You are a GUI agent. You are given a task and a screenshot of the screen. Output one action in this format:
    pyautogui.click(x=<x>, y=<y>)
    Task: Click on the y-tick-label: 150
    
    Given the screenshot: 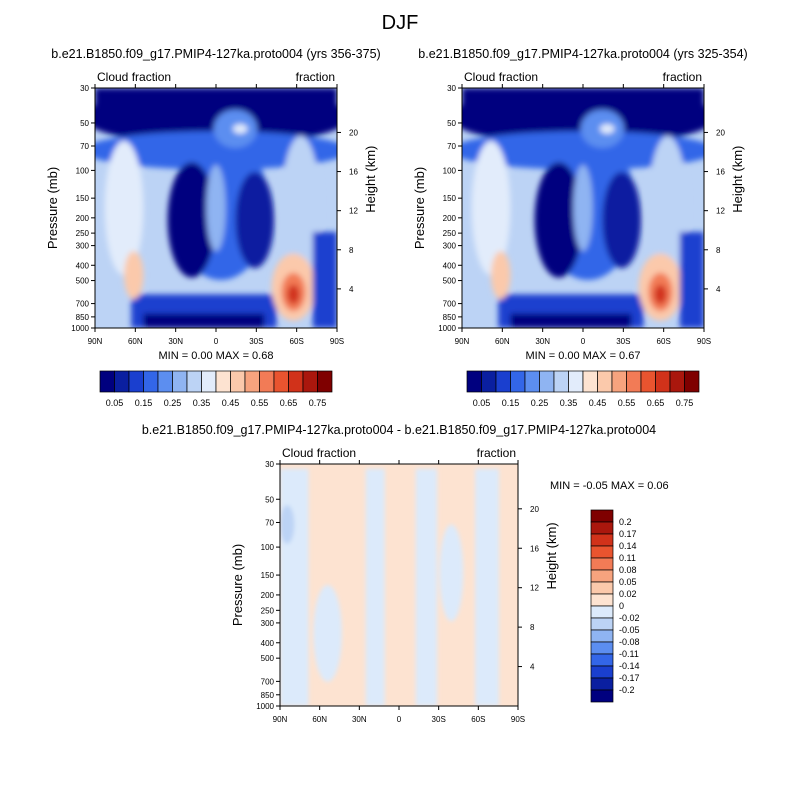 What is the action you would take?
    pyautogui.click(x=83, y=198)
    